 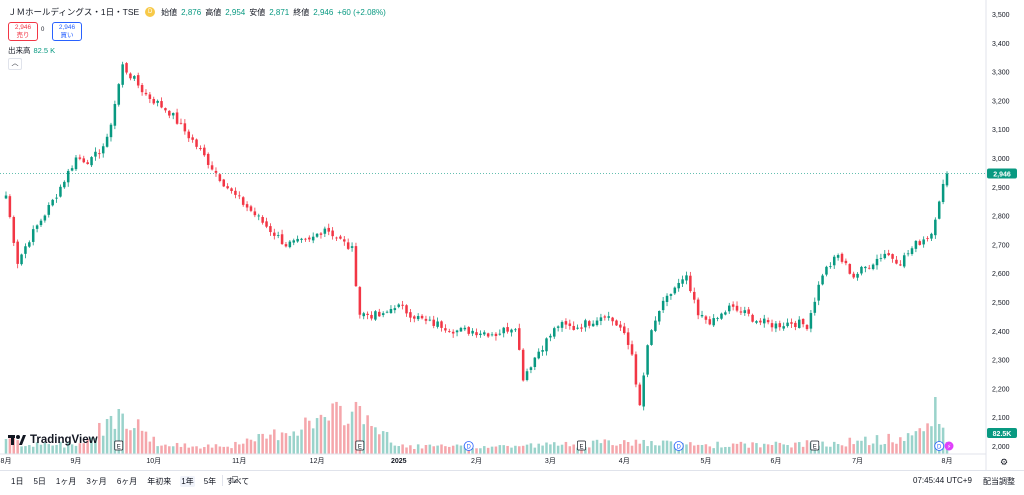 I want to click on y-tick-label: 3,300, so click(x=1001, y=73).